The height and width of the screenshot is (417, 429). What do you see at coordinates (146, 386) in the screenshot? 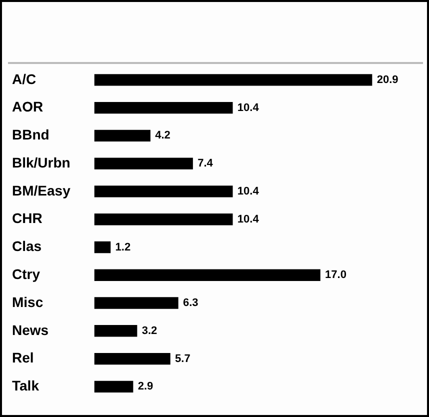
I see `data-label: 2.9` at bounding box center [146, 386].